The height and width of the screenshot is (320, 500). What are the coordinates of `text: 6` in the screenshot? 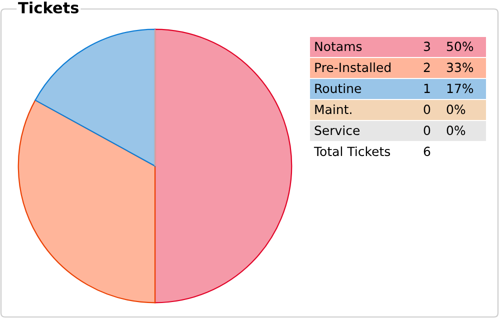 It's located at (427, 151).